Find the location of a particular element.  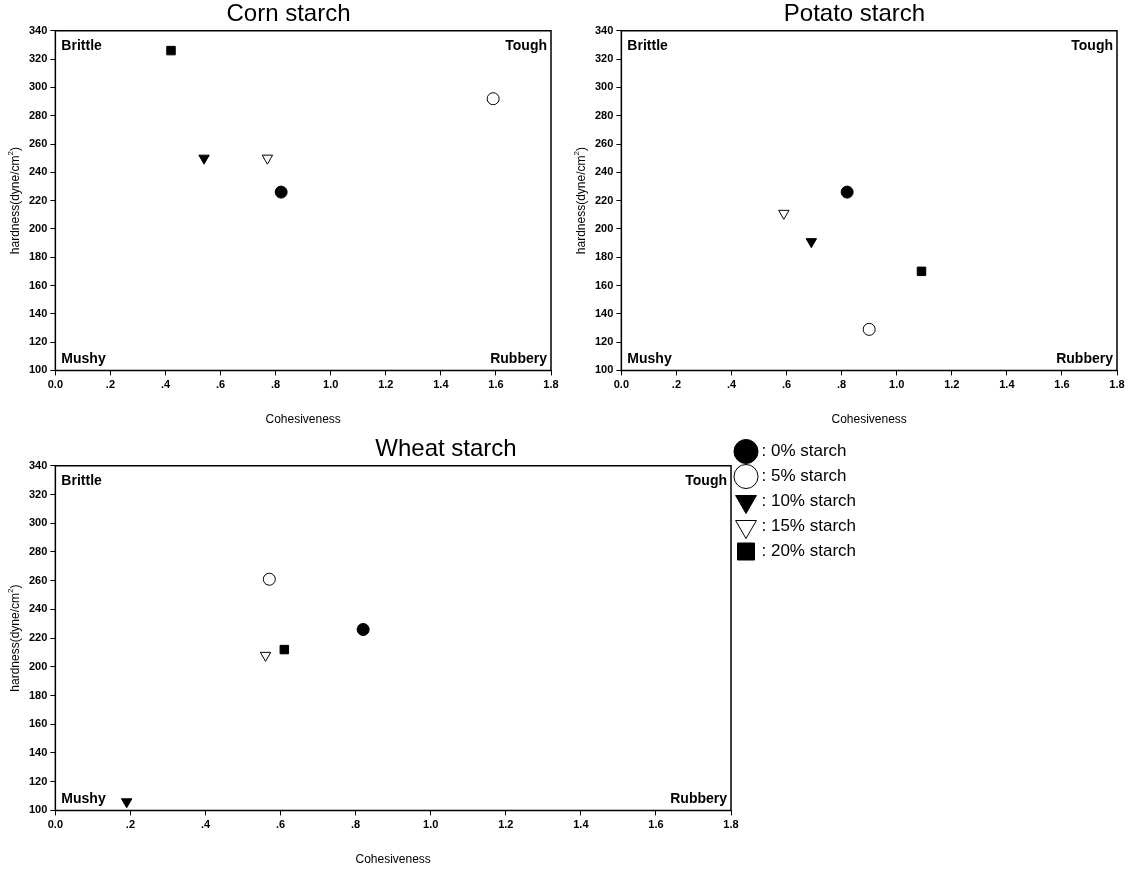

legend-label: : 5% starch is located at coordinates (804, 476).